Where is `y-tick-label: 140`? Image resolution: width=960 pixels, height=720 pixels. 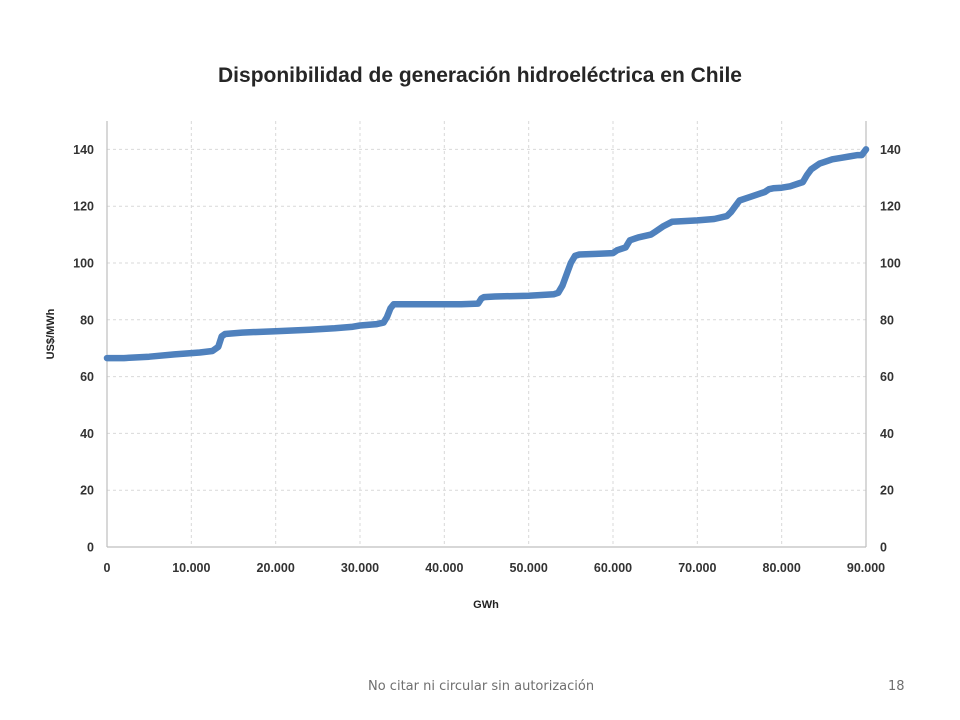
y-tick-label: 140 is located at coordinates (83, 150).